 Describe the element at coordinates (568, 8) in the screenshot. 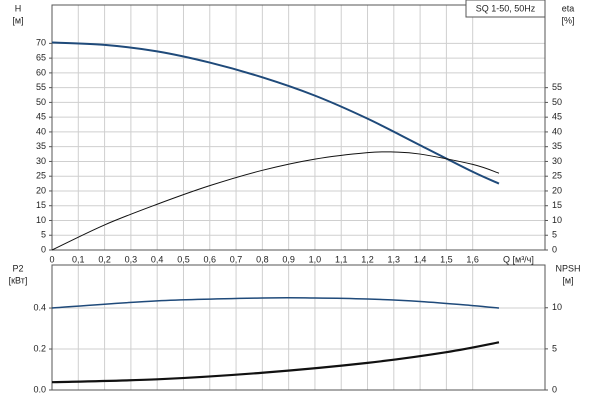

I see `y2-axis-label: eta` at that location.